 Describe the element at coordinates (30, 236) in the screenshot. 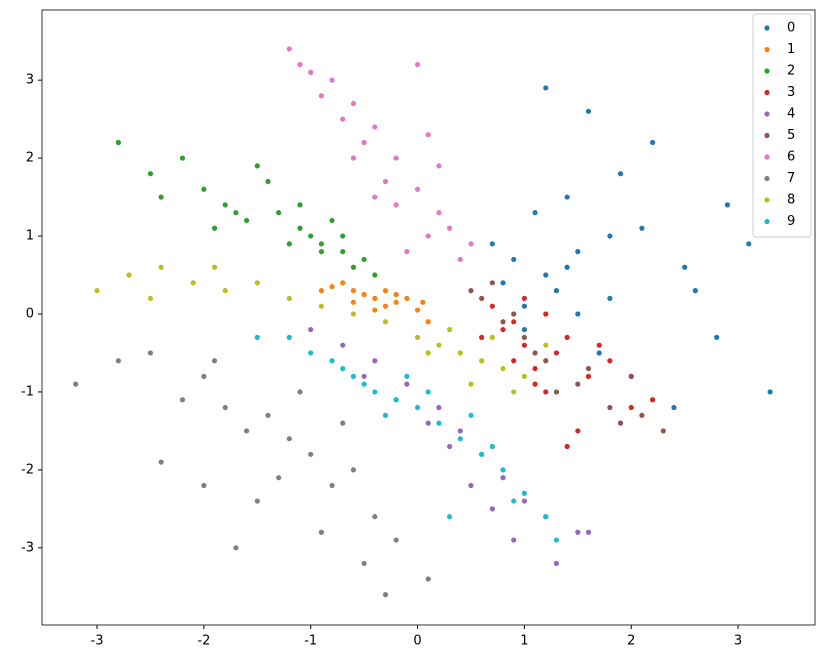

I see `y-tick-label: 1` at that location.